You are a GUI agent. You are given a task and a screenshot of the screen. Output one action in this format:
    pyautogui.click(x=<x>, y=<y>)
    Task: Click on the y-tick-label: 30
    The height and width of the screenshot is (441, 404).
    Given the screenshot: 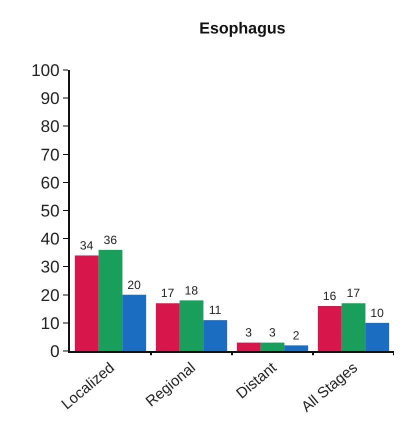 What is the action you would take?
    pyautogui.click(x=50, y=267)
    